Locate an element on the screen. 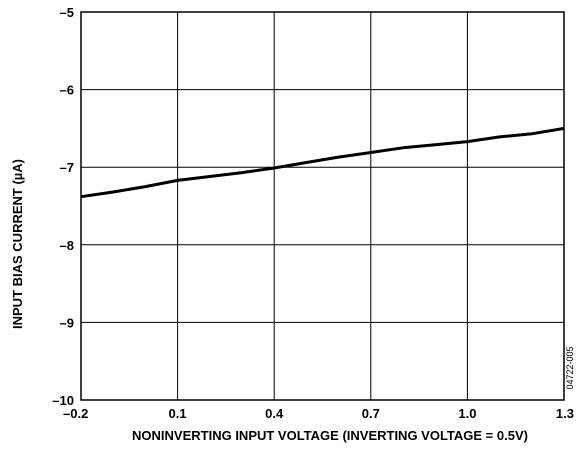 This screenshot has width=586, height=451. x-tick-labels: –0.2 0.1 0.4 0.7 1.0 1.3 is located at coordinates (318, 413).